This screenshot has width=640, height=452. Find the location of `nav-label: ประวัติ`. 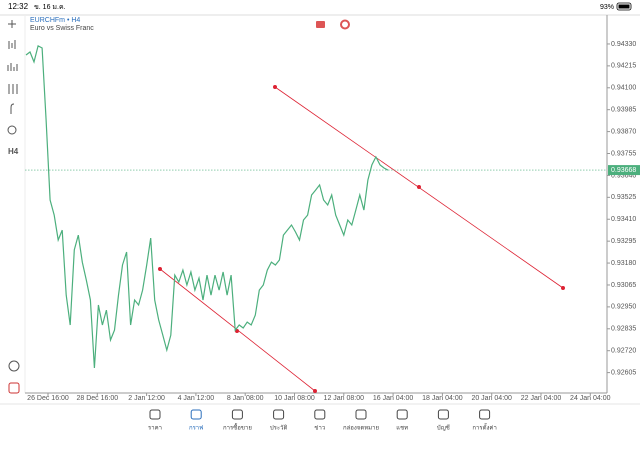

nav-label: ประวัติ is located at coordinates (279, 428).